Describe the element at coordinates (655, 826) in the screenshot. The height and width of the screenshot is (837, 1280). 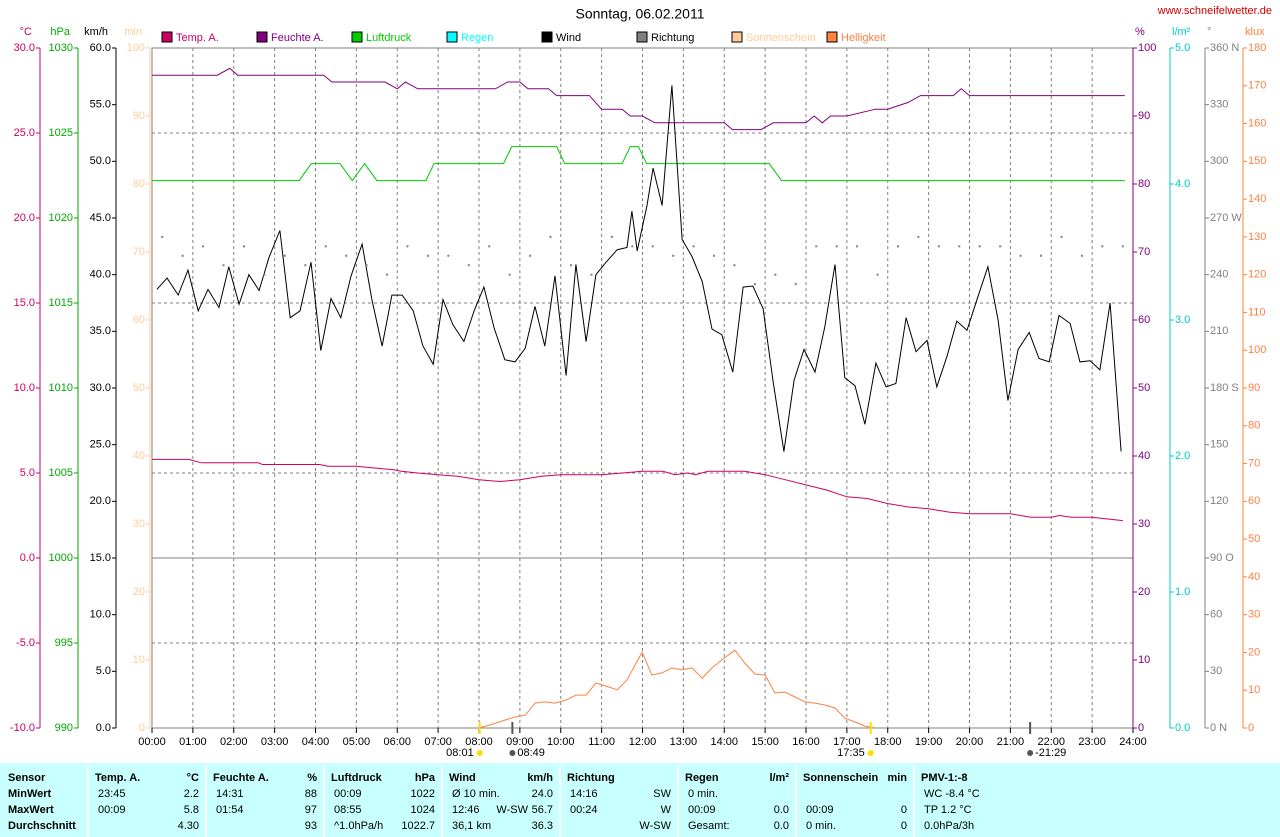
I see `table-cell: W-SW` at that location.